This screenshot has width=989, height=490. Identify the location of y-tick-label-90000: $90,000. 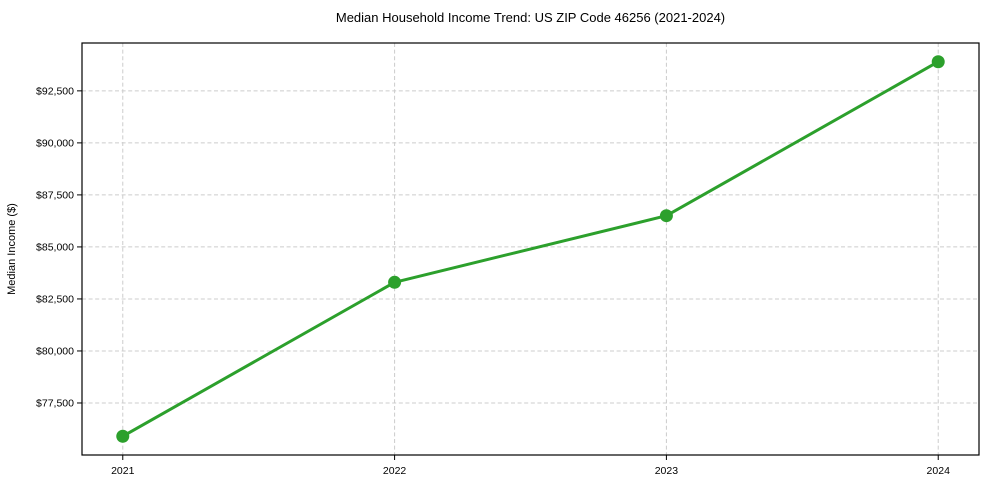
(55, 144).